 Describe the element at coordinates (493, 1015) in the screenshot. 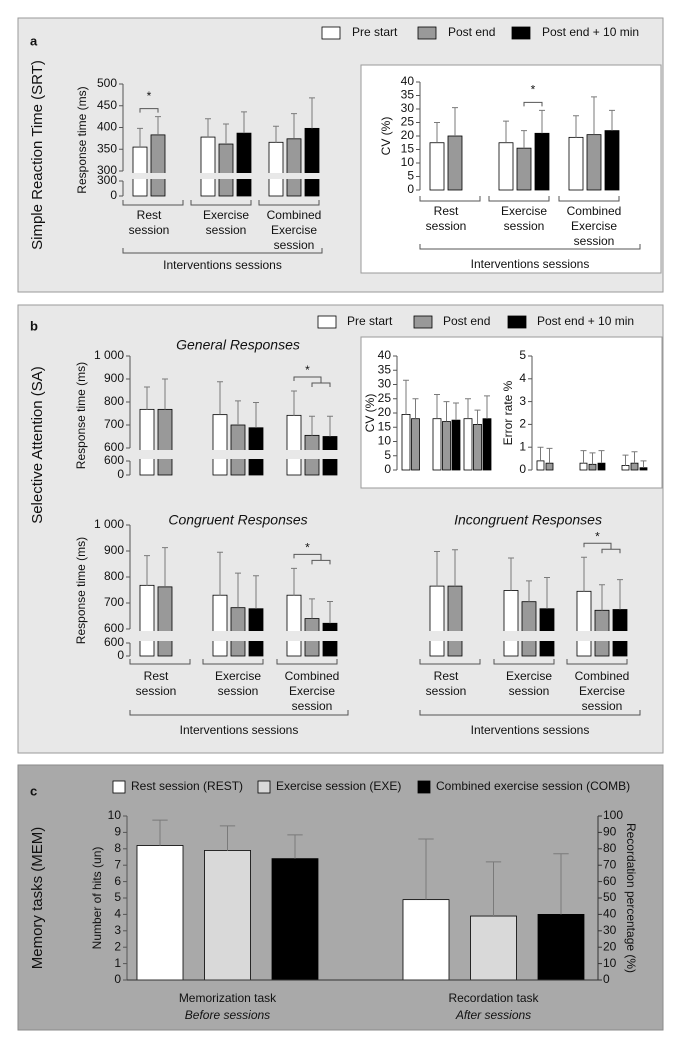

I see `x-tick-note: After sessions` at that location.